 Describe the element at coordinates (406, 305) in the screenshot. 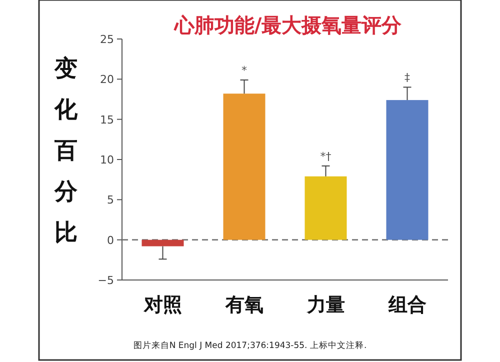

I see `x-tick-label: 组合` at that location.